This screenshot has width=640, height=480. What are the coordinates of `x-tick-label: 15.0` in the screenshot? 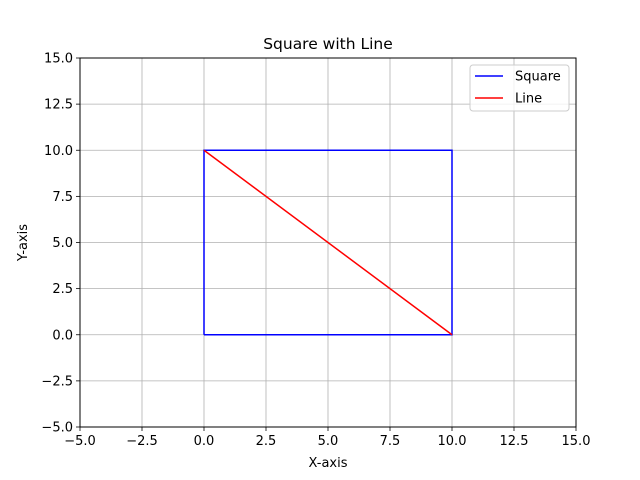 It's located at (576, 441).